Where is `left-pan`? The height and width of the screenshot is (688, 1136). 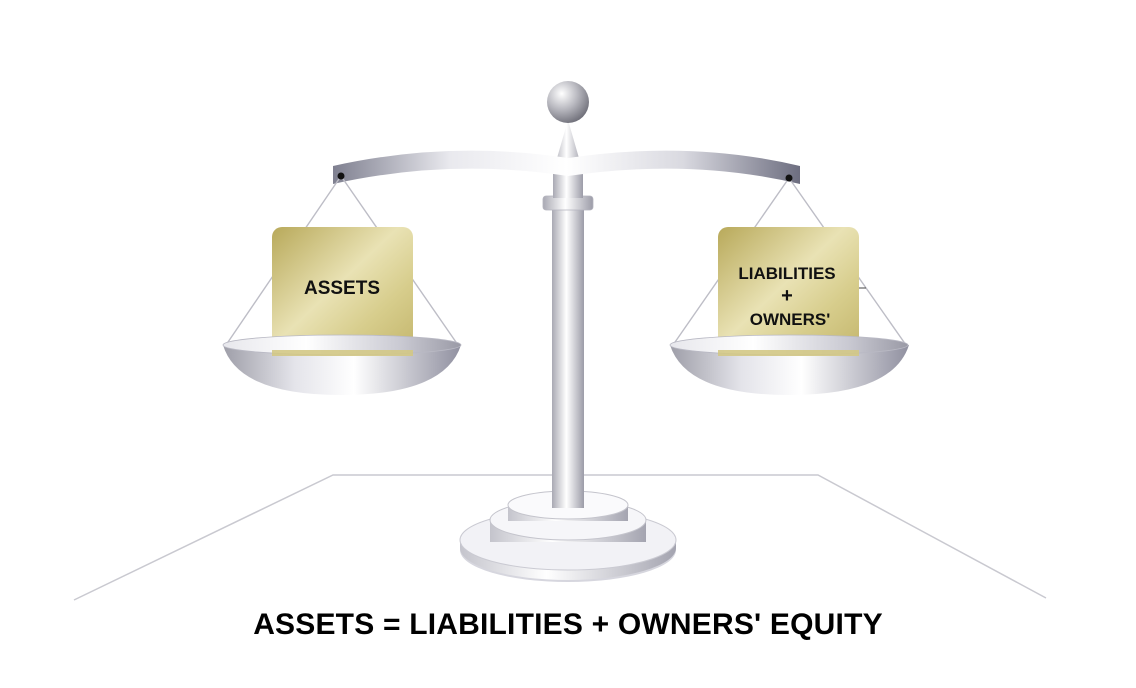
left-pan is located at coordinates (342, 364).